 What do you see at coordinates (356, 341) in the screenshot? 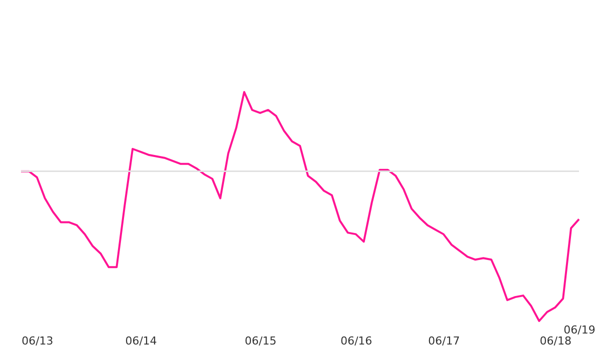
I see `x-tick-label: 06/16` at bounding box center [356, 341].